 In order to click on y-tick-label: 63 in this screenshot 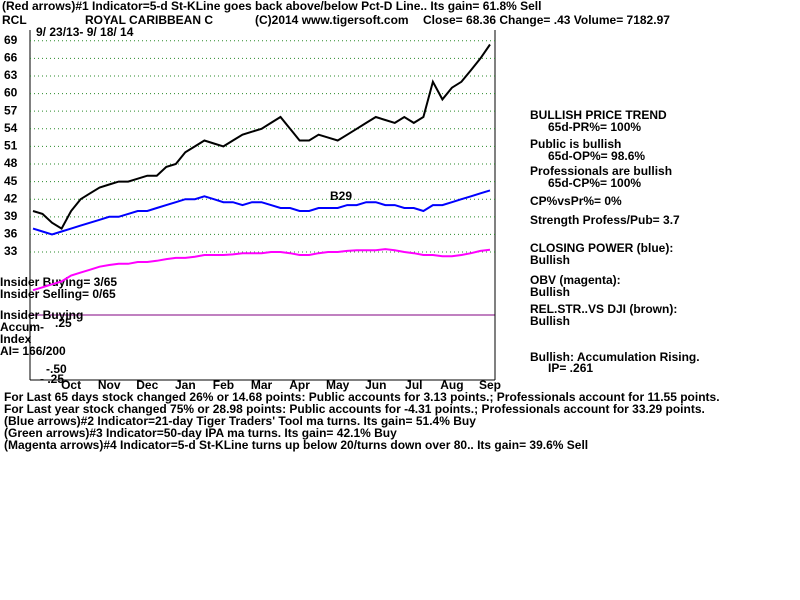, I will do `click(11, 75)`.